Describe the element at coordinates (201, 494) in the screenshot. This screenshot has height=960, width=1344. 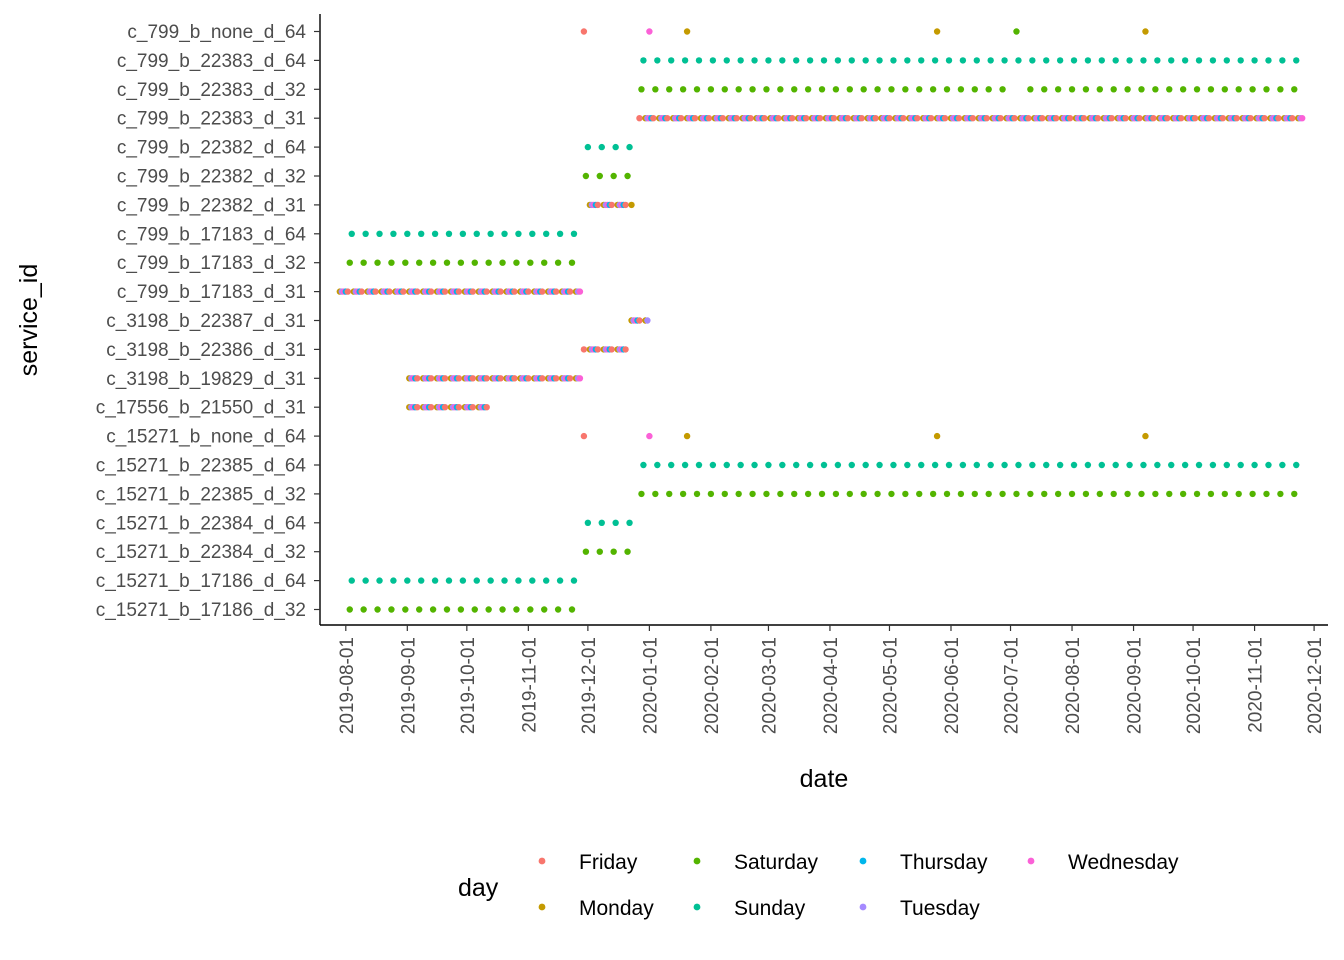
I see `y-tick-label: c_15271_b_22385_d_32` at that location.